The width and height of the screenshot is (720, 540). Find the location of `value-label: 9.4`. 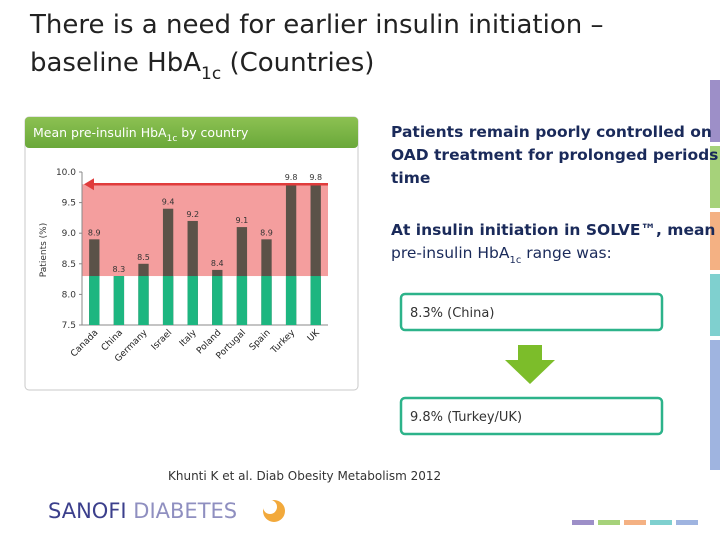

value-label: 9.4 is located at coordinates (168, 202).